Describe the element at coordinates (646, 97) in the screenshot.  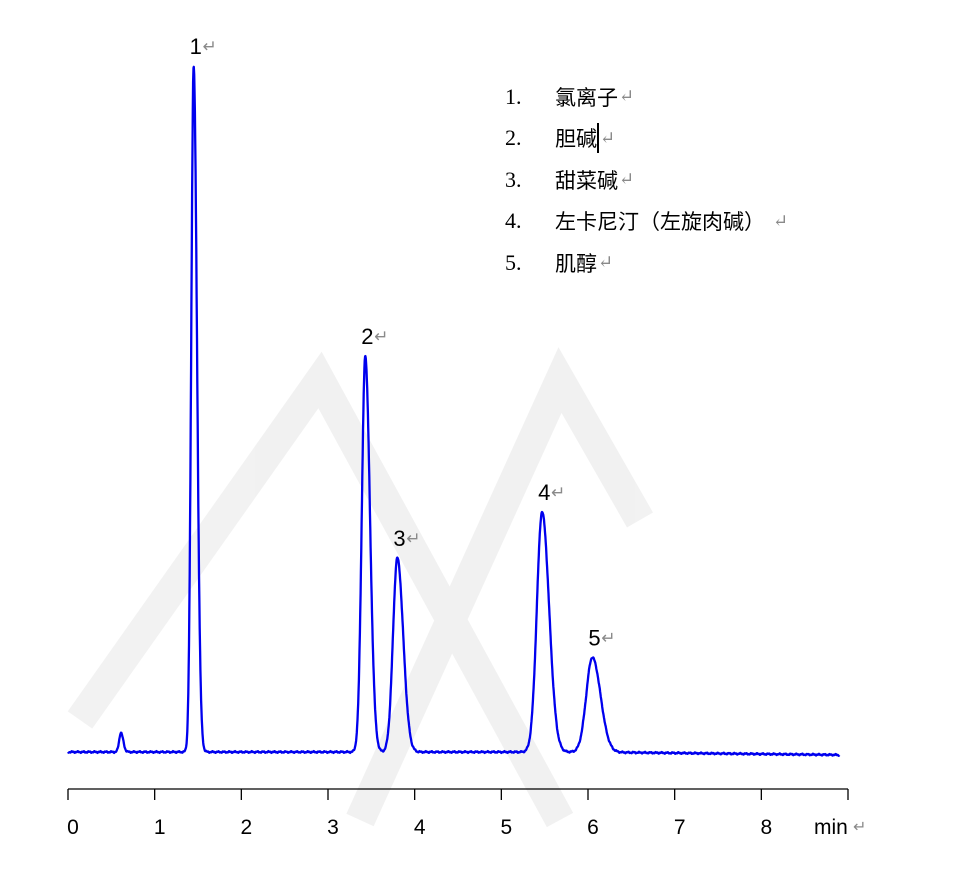
I see `legend-item: 1. 氯离子 ↵` at that location.